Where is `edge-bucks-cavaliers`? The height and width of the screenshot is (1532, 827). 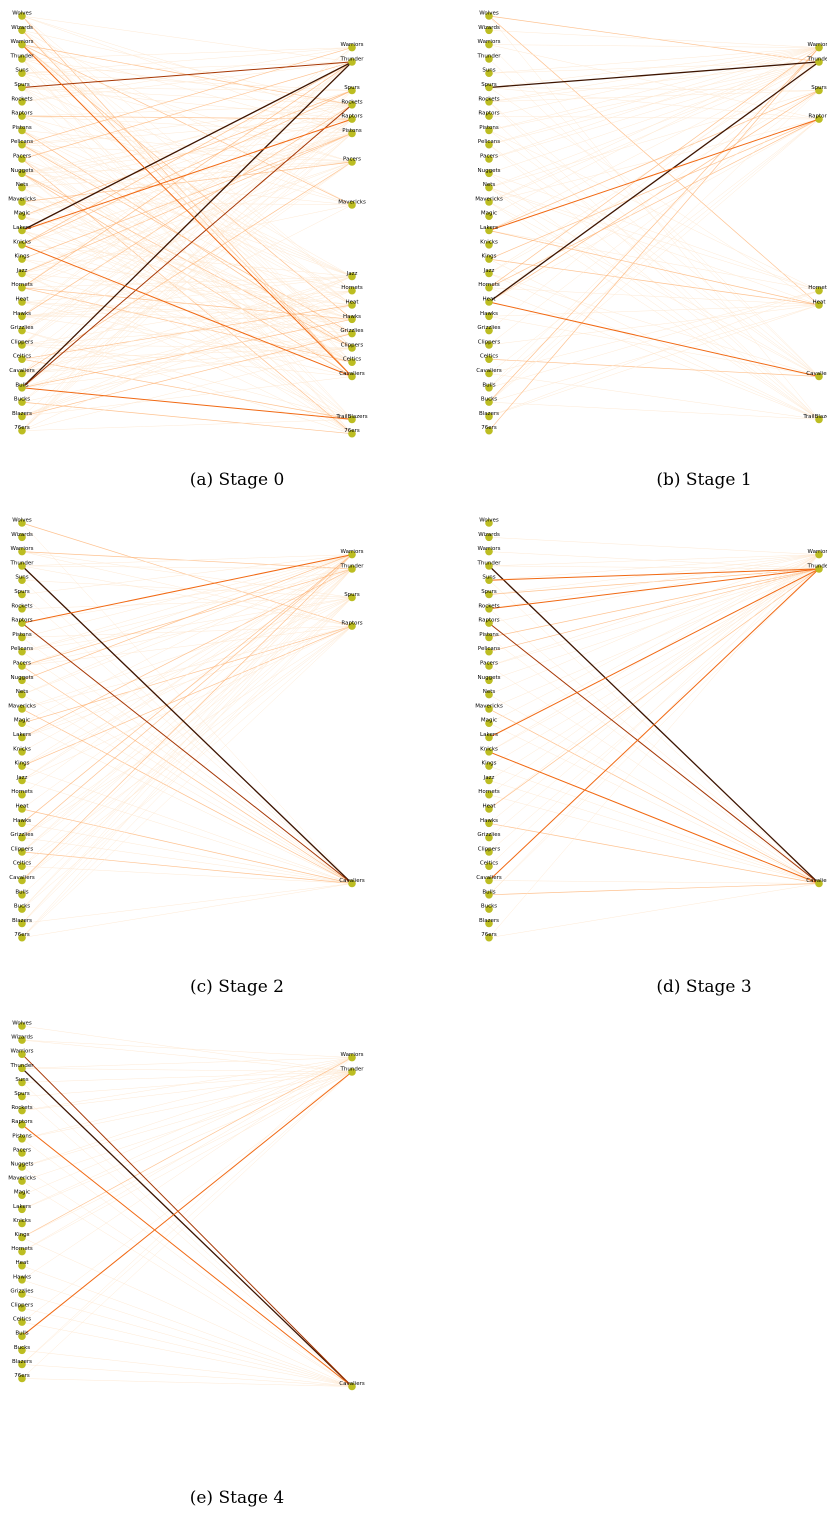 edge-bucks-cavaliers is located at coordinates (187, 1368).